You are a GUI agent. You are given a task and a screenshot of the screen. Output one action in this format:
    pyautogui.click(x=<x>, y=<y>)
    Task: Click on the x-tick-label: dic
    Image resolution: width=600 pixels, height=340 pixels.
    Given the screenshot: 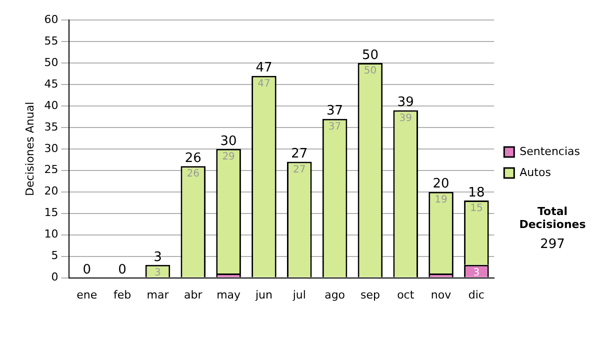 What is the action you would take?
    pyautogui.click(x=476, y=295)
    